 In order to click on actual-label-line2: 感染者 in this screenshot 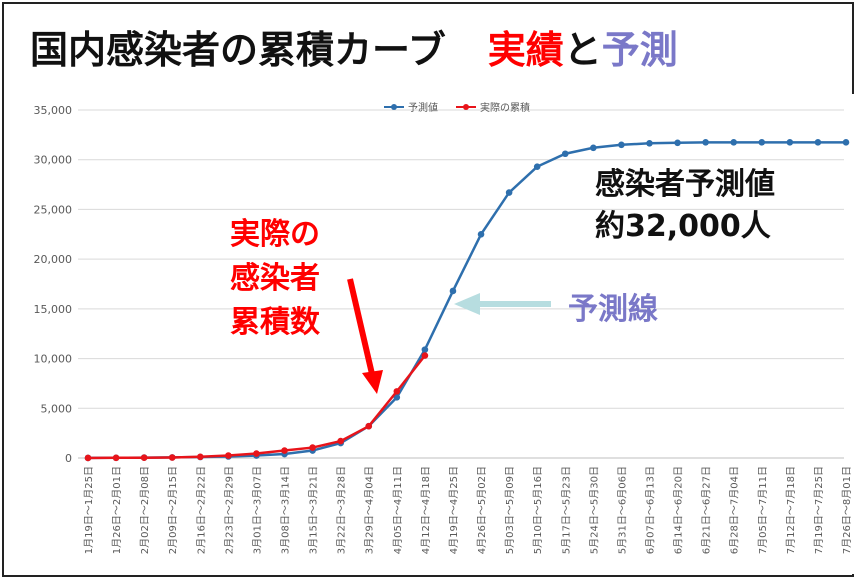, I will do `click(275, 278)`.